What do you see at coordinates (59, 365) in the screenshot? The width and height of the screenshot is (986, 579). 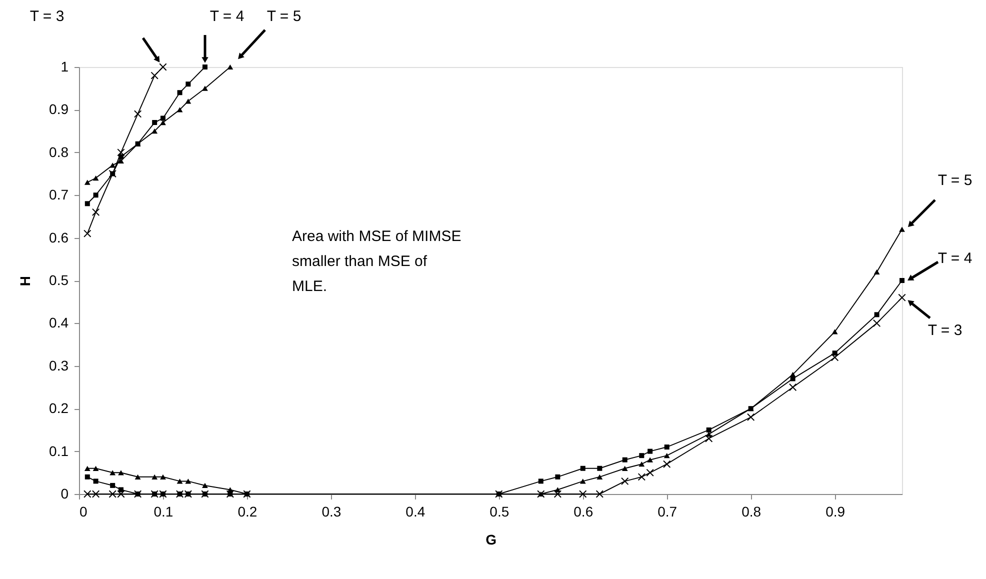 I see `y-tick-label: 0.3` at bounding box center [59, 365].